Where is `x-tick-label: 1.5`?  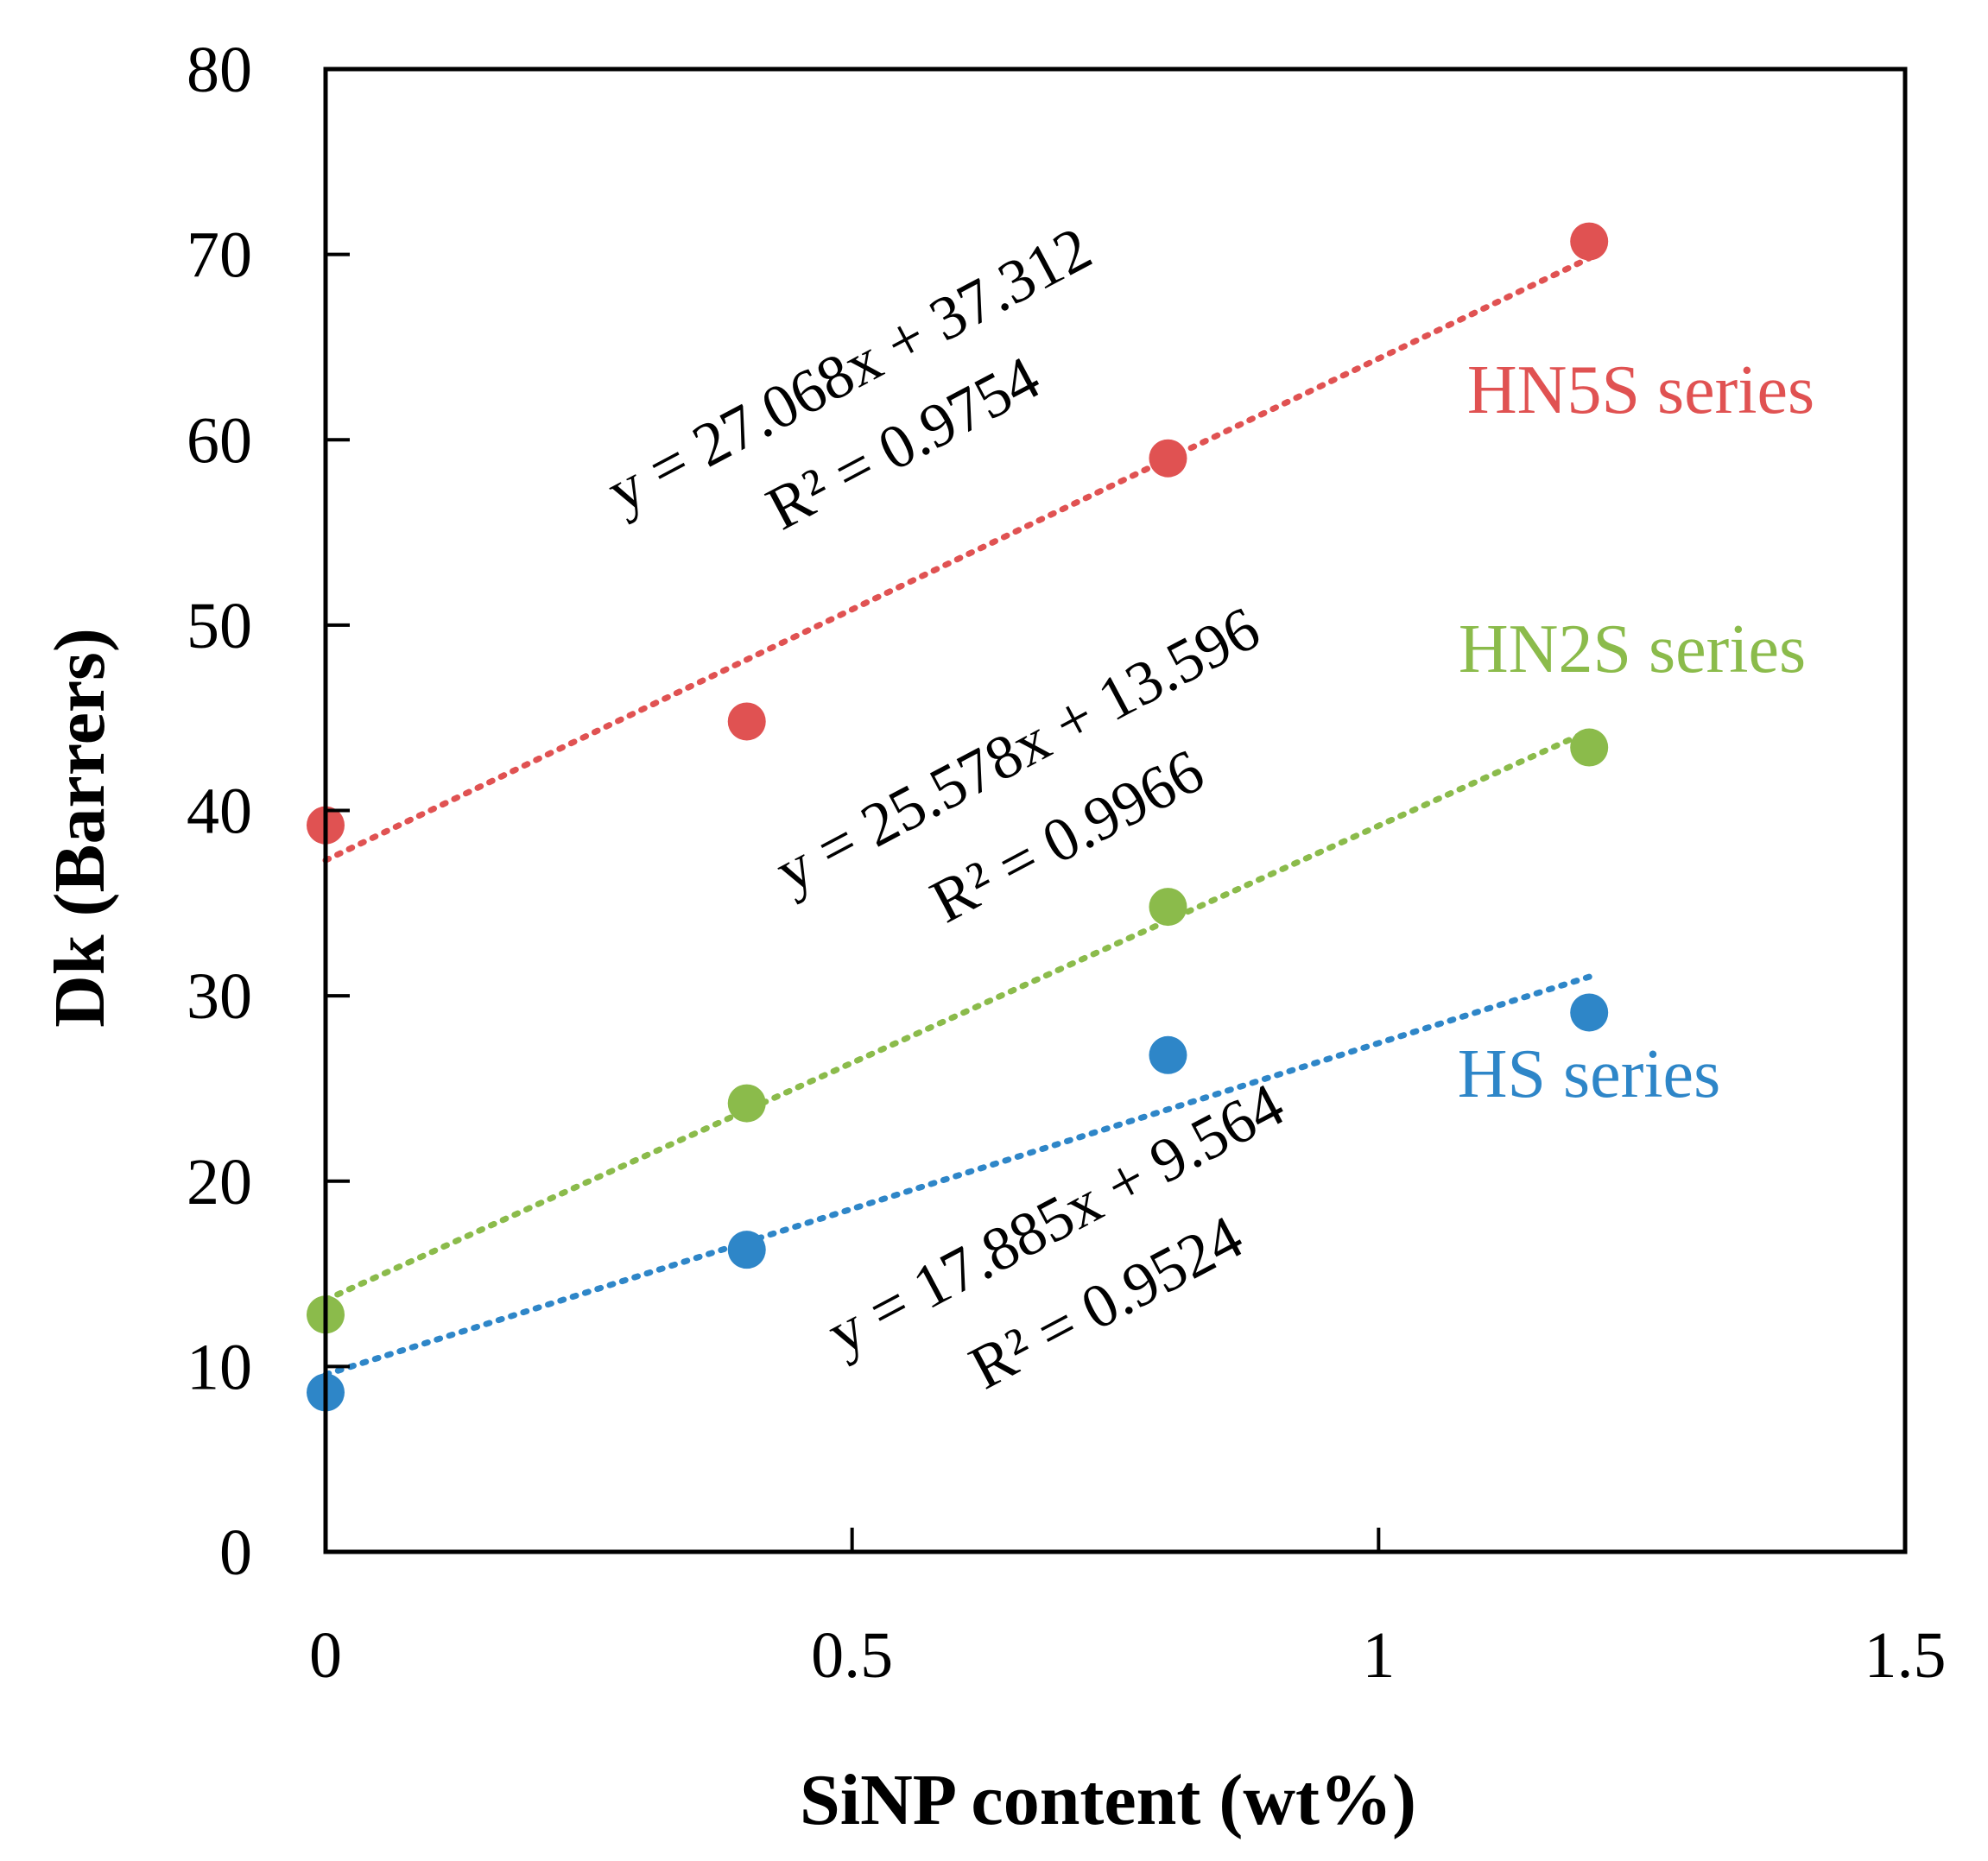
x-tick-label: 1.5 is located at coordinates (1906, 1655).